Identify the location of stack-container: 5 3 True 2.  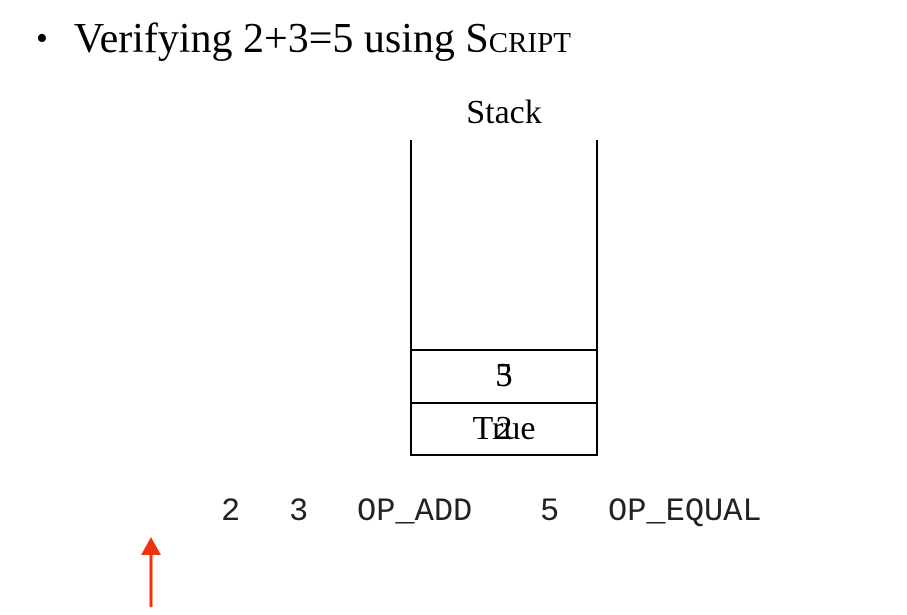
(504, 298).